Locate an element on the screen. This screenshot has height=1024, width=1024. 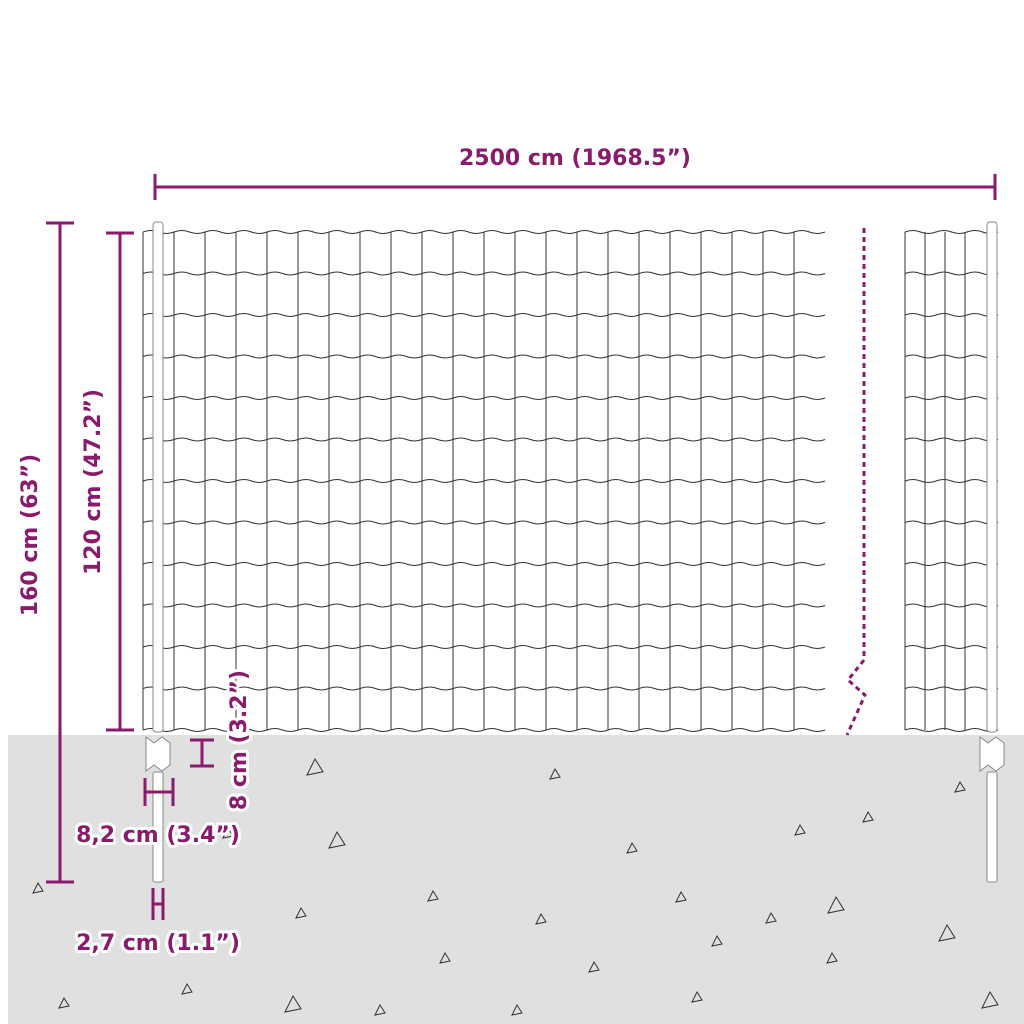
mesh-height-dimension-line is located at coordinates (120, 481).